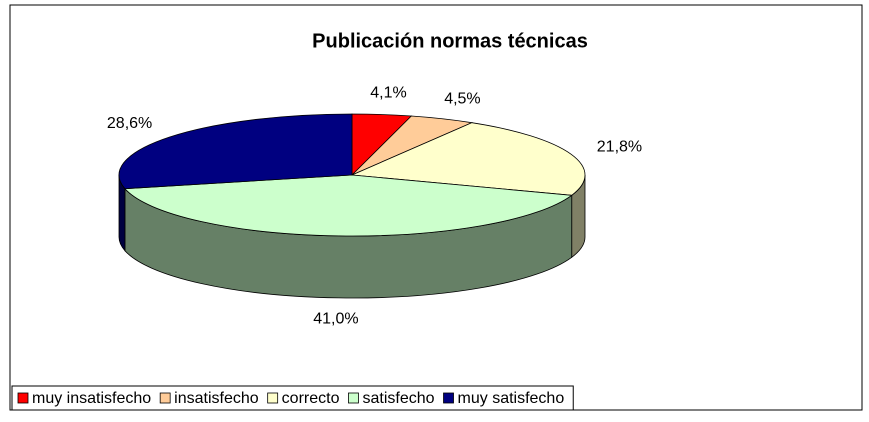 The width and height of the screenshot is (869, 422). Describe the element at coordinates (311, 398) in the screenshot. I see `legend-label: correcto` at that location.